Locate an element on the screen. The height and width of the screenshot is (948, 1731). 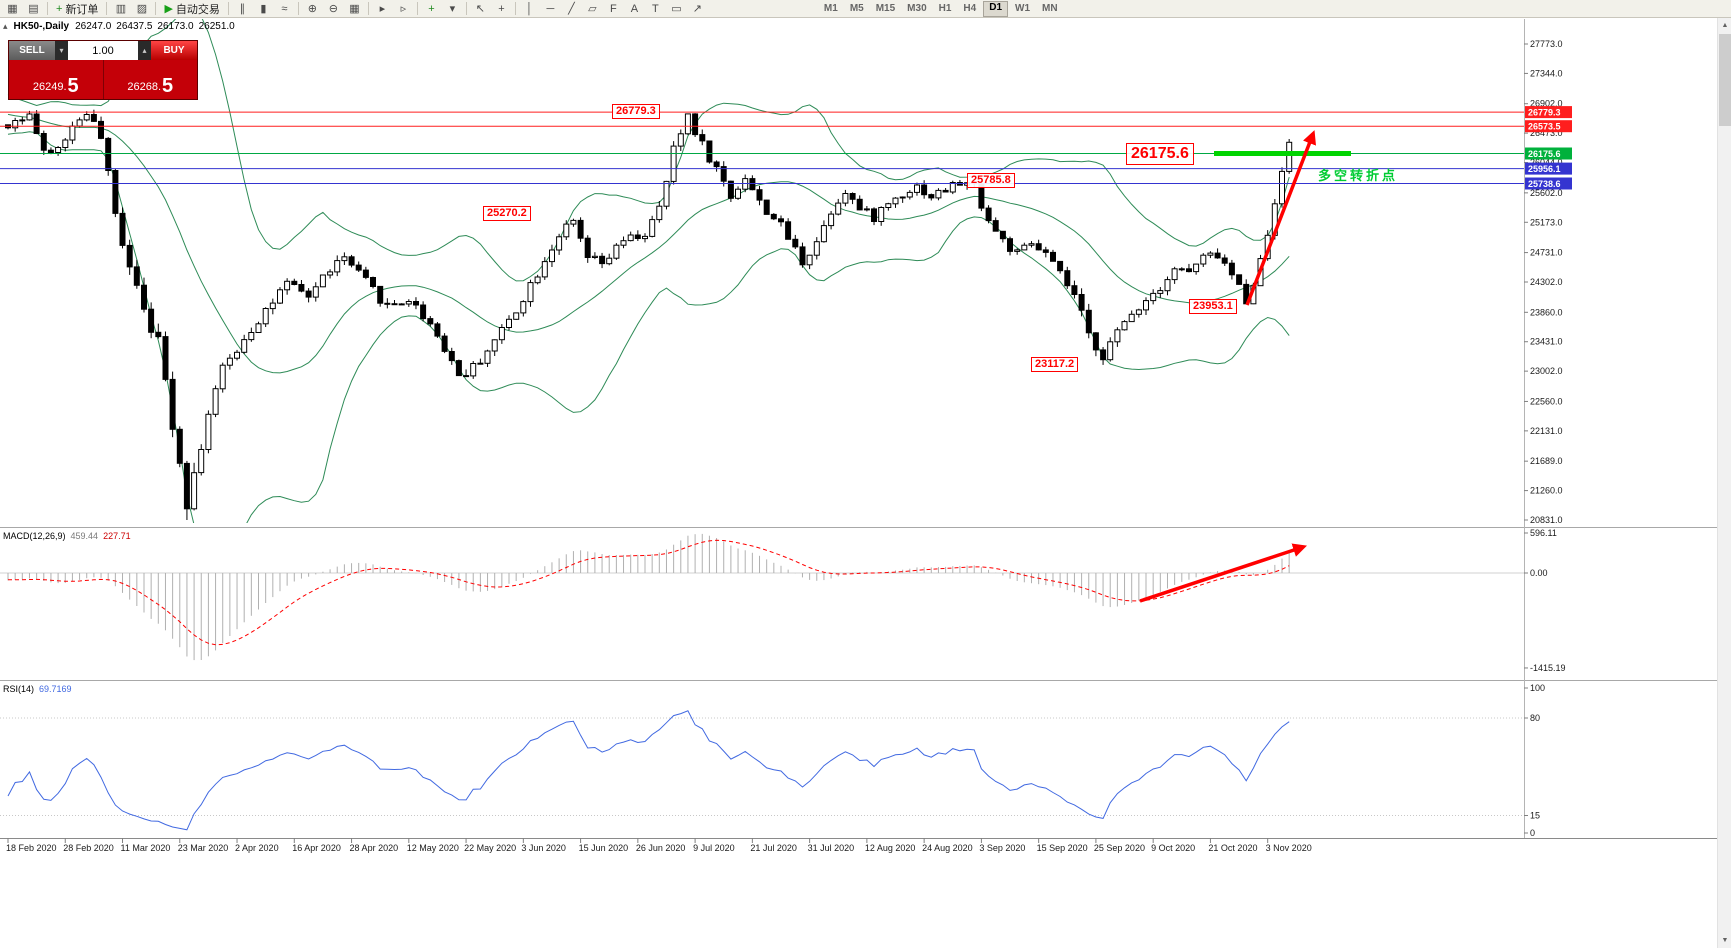
volume-up-button: ▴ is located at coordinates (144, 50).